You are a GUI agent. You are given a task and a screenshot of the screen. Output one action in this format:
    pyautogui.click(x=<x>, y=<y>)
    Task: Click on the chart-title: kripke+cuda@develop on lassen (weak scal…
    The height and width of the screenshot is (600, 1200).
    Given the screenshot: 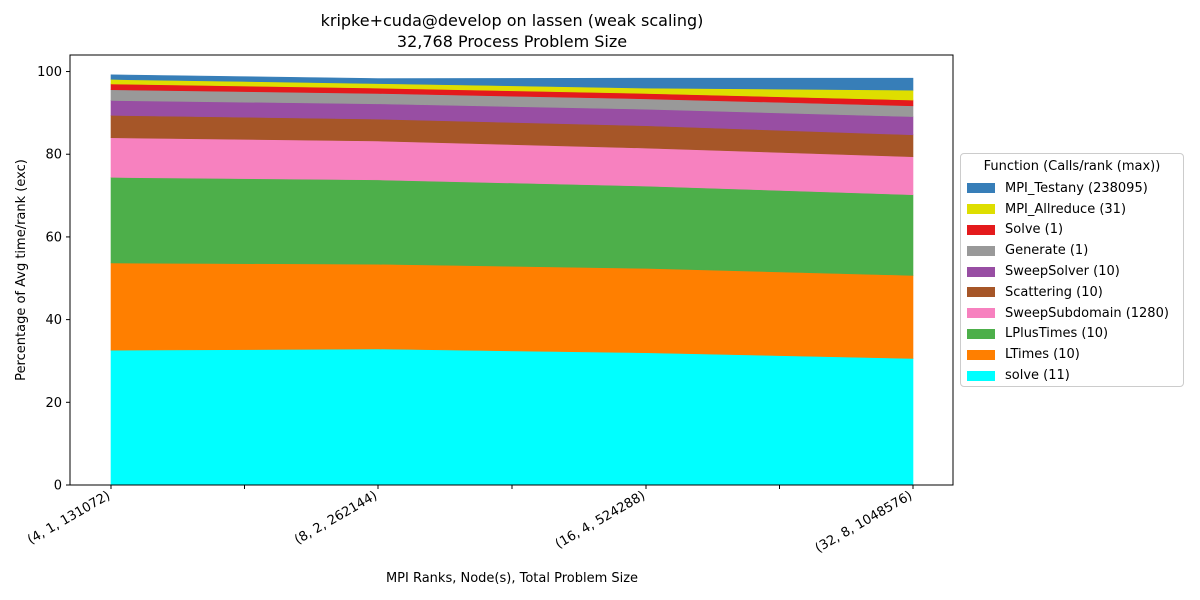 What is the action you would take?
    pyautogui.click(x=512, y=20)
    